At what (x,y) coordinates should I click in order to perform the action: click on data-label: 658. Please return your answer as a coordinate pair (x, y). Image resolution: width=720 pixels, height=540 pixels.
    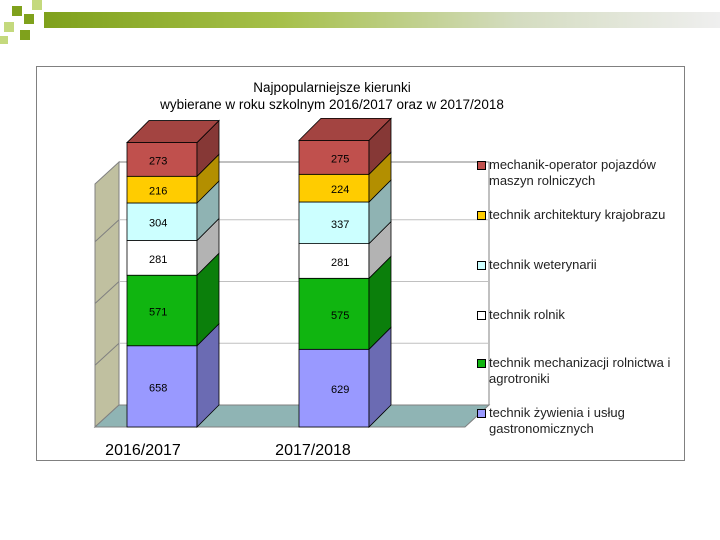
    Looking at the image, I should click on (158, 388).